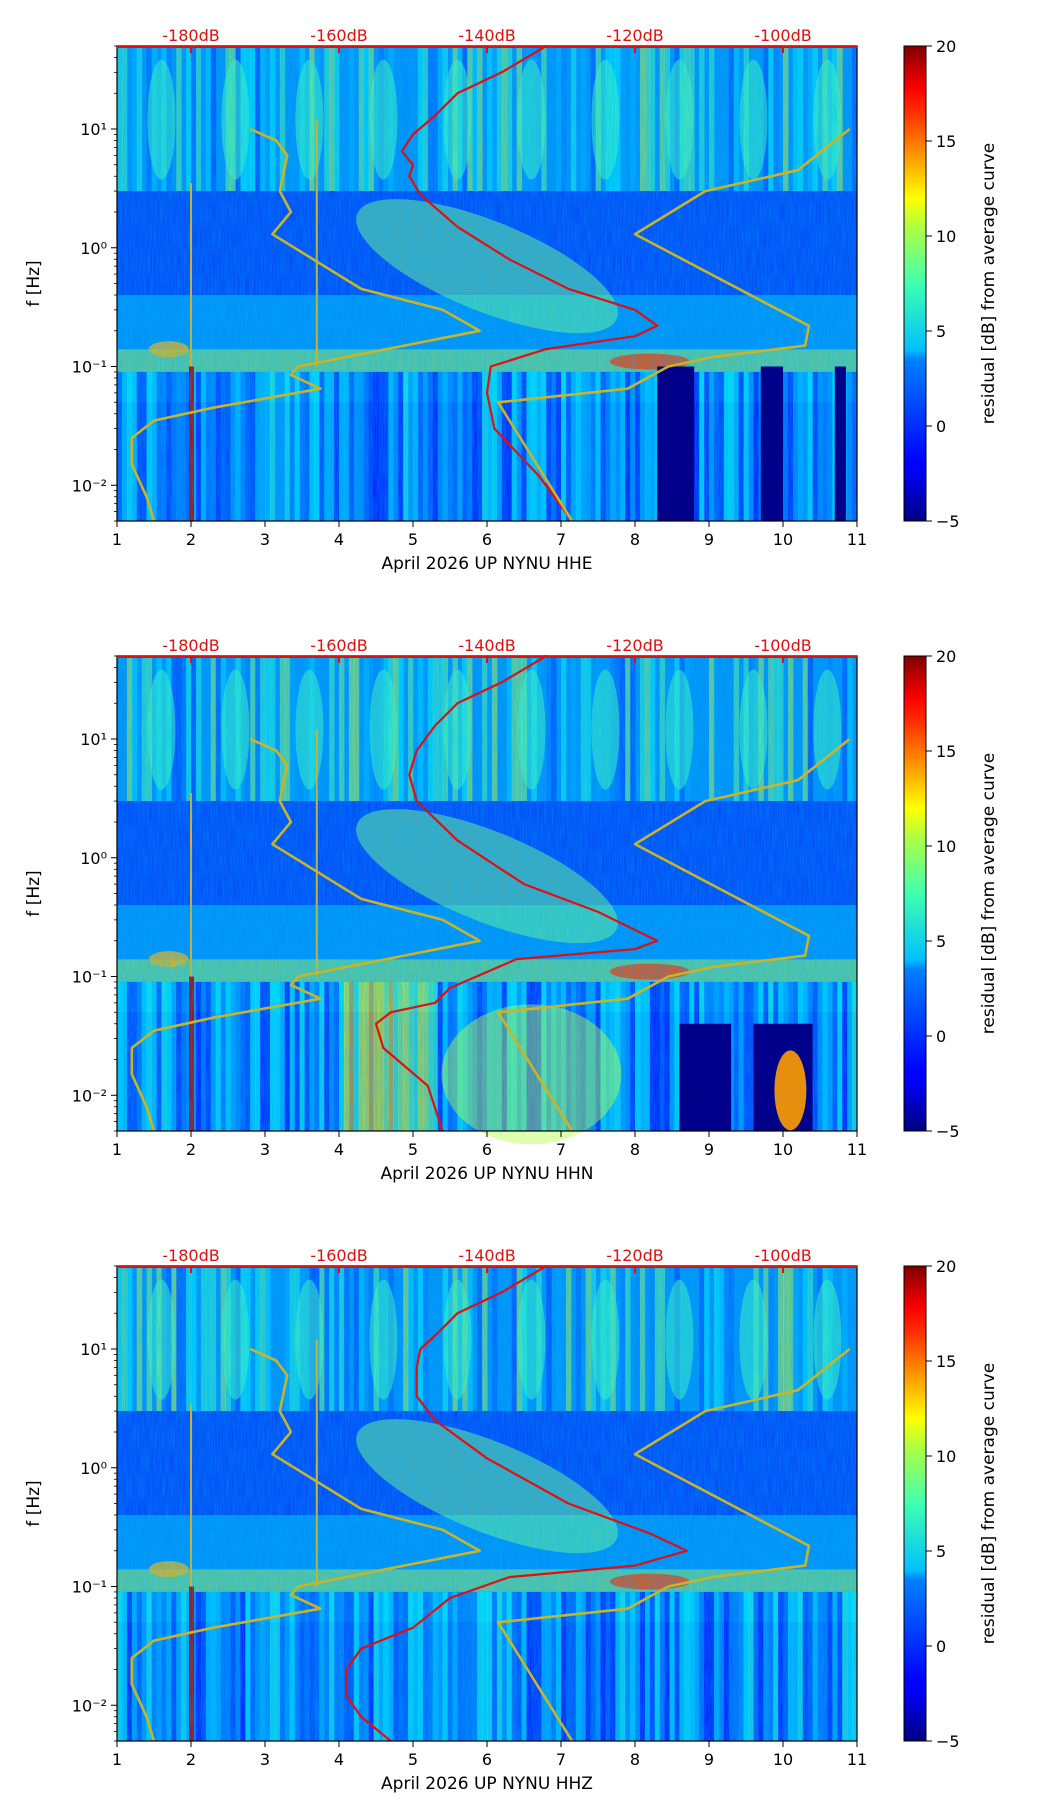 This screenshot has height=1806, width=1052. I want to click on x-axis-label: April 2026 UP NYNU HHZ, so click(487, 1784).